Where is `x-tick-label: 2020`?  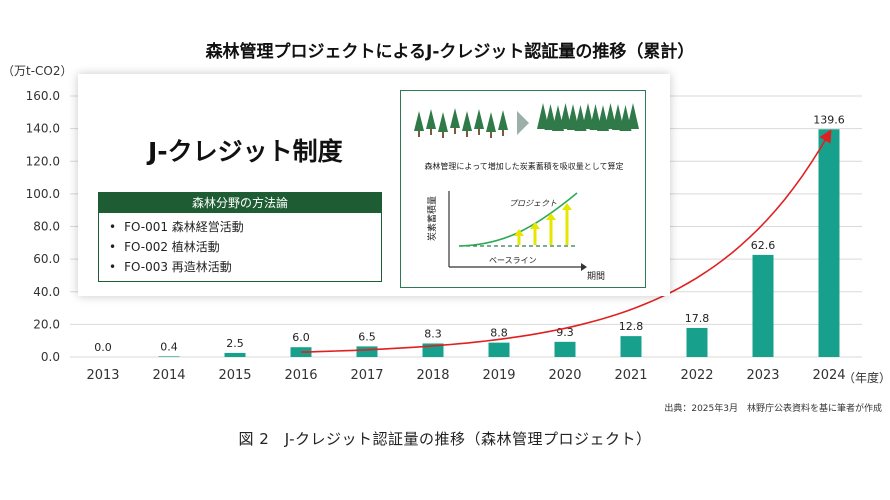
x-tick-label: 2020 is located at coordinates (564, 375).